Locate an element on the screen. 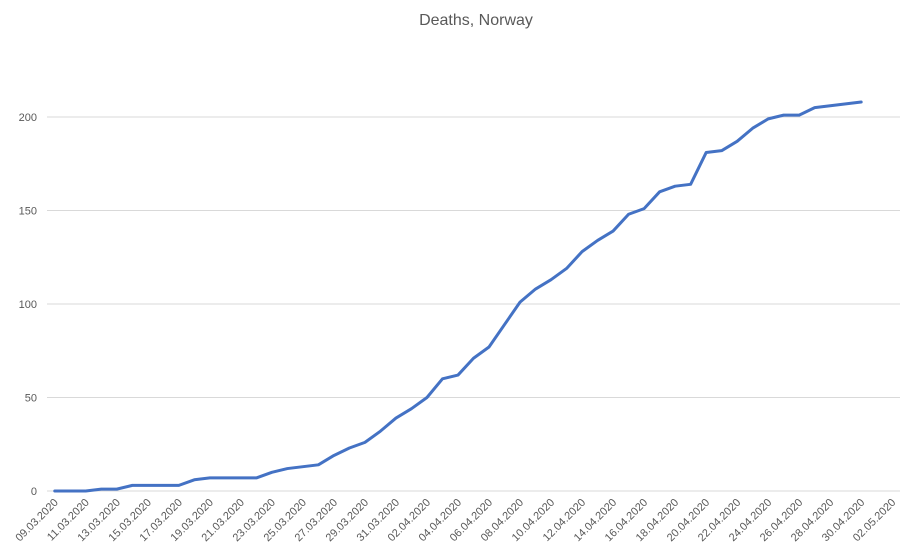 The image size is (920, 555). y-tick-label: 50 is located at coordinates (31, 399).